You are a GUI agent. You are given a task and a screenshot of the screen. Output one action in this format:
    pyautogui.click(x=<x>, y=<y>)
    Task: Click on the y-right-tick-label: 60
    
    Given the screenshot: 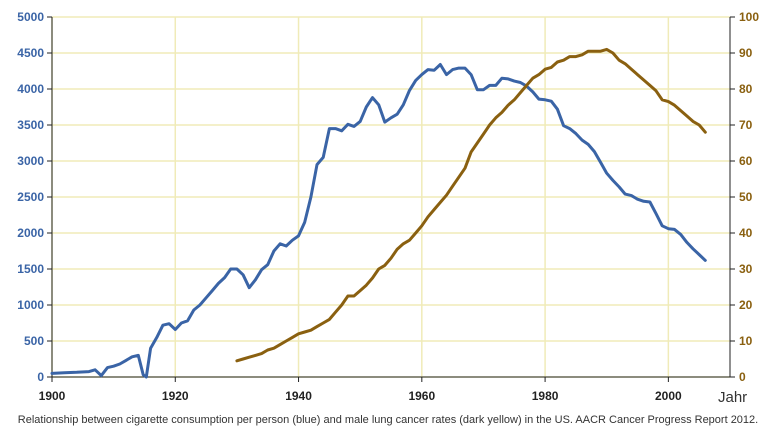 What is the action you would take?
    pyautogui.click(x=746, y=161)
    